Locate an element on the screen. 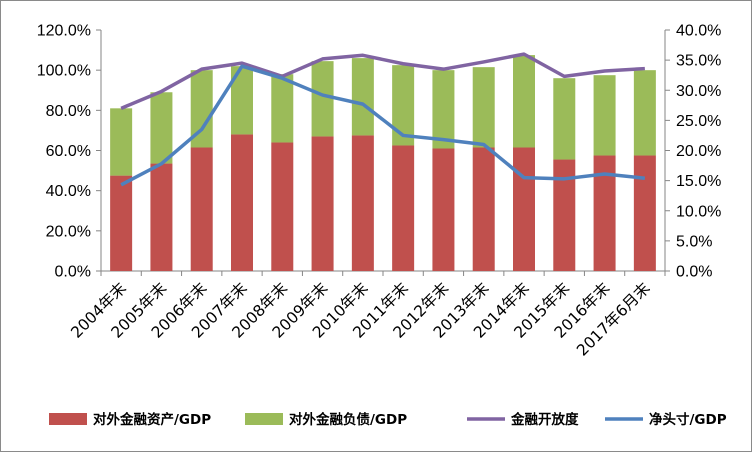 Image resolution: width=752 pixels, height=452 pixels. right-axis-tick-label: 5.0% is located at coordinates (694, 241).